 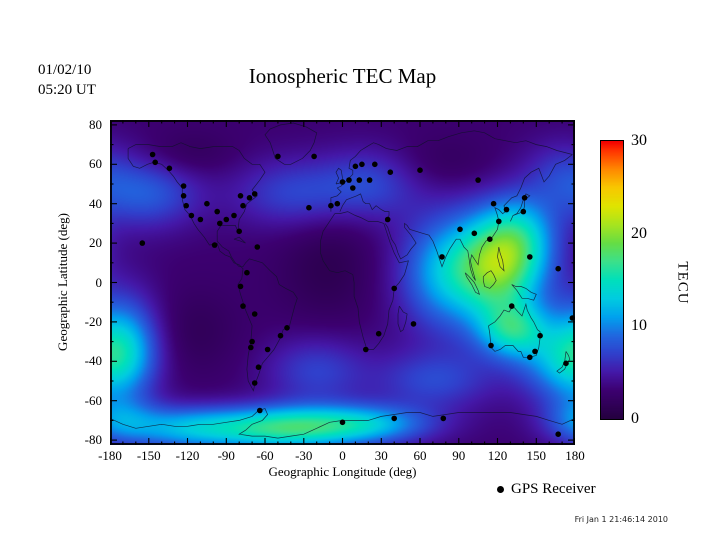 What do you see at coordinates (95, 164) in the screenshot?
I see `y-tick-label: 60` at bounding box center [95, 164].